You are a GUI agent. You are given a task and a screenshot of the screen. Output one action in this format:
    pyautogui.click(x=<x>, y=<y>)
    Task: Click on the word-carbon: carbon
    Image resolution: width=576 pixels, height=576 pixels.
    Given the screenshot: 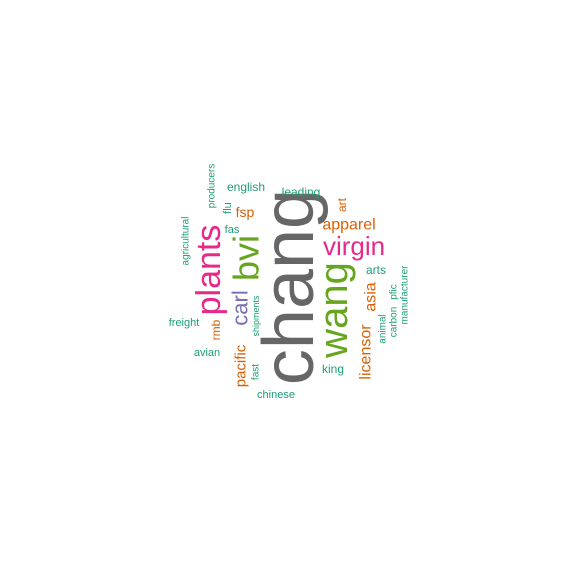 What is the action you would take?
    pyautogui.click(x=394, y=322)
    